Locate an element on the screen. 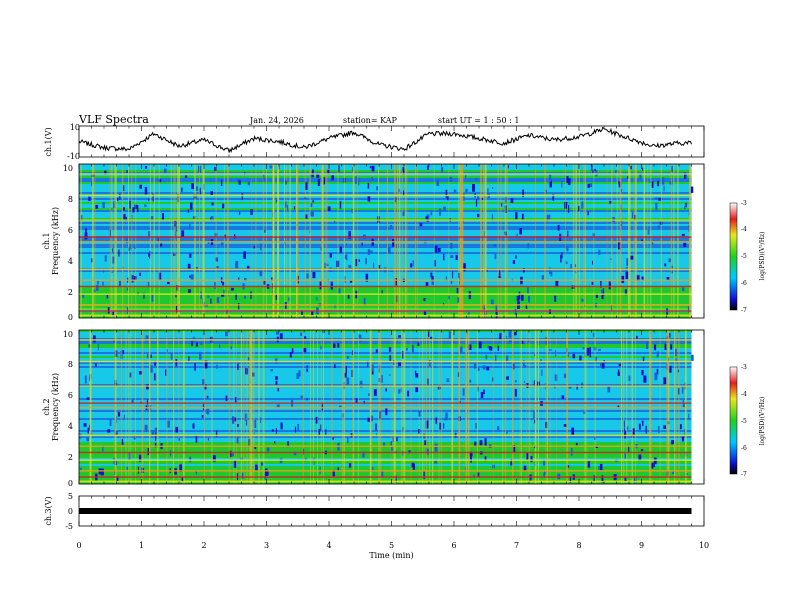 This screenshot has height=612, width=792. xtick-label-8: 8 is located at coordinates (578, 545).